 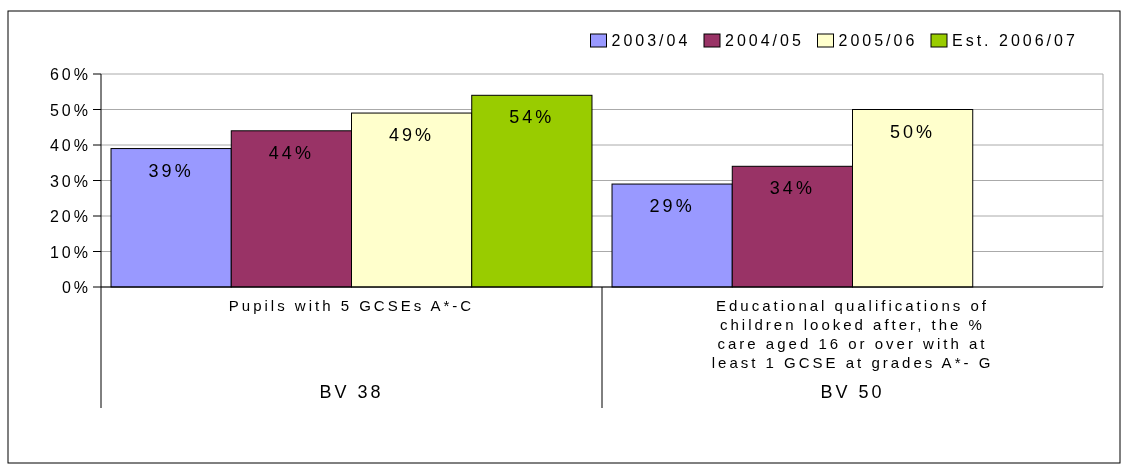 What do you see at coordinates (70, 110) in the screenshot?
I see `y-tick-label: 50%` at bounding box center [70, 110].